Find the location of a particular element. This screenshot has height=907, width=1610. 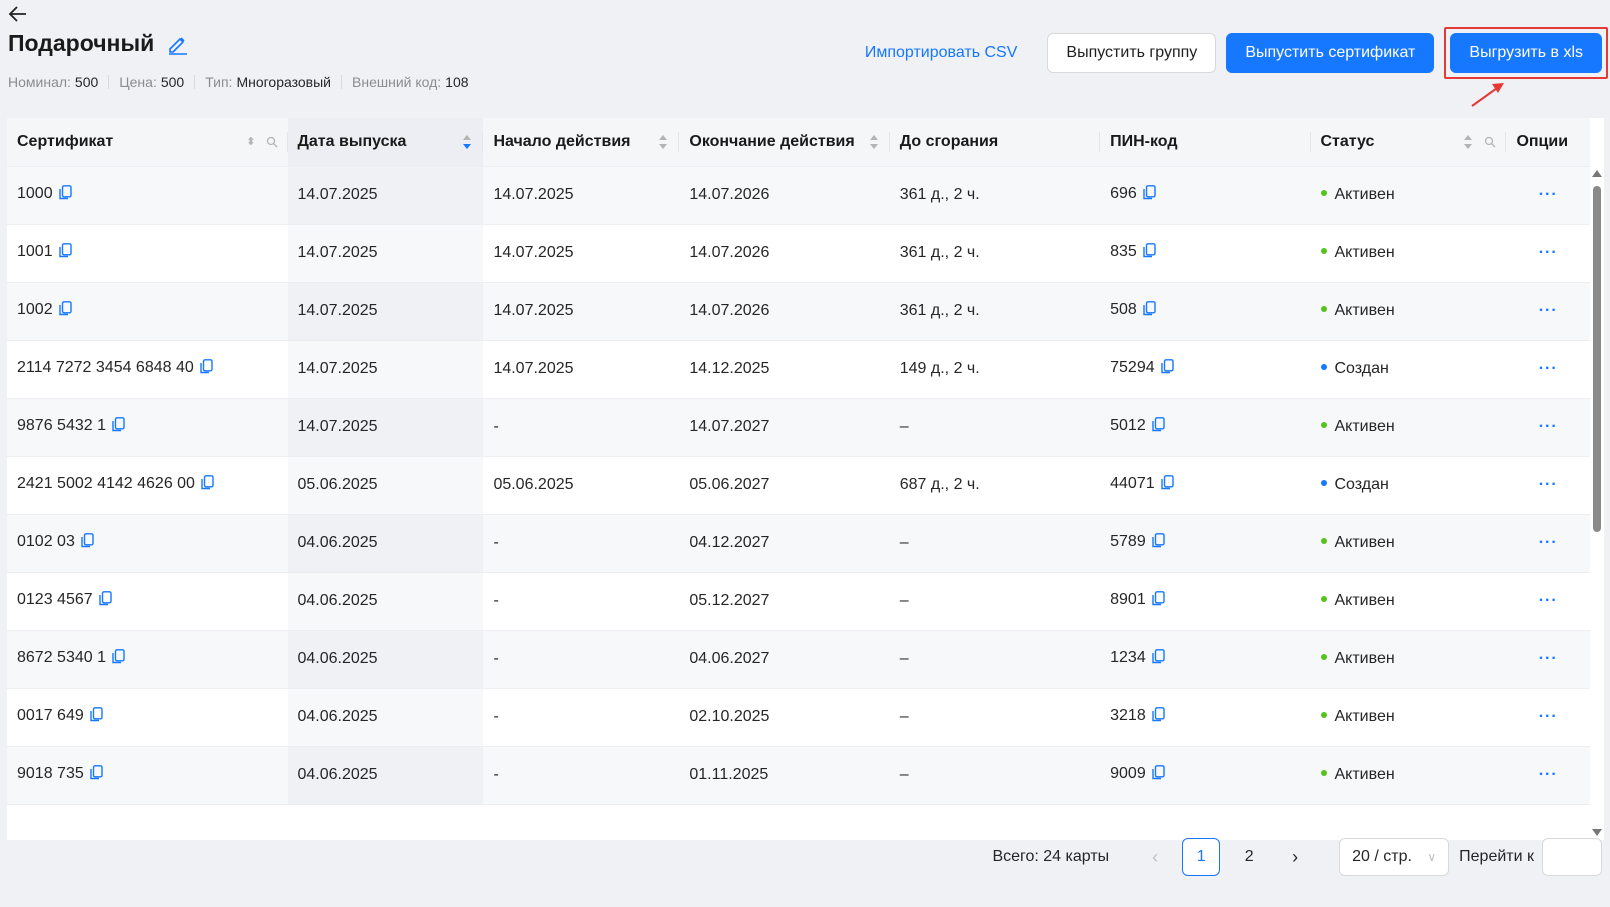

export-xls-button: Выгрузить в xls is located at coordinates (1526, 53).